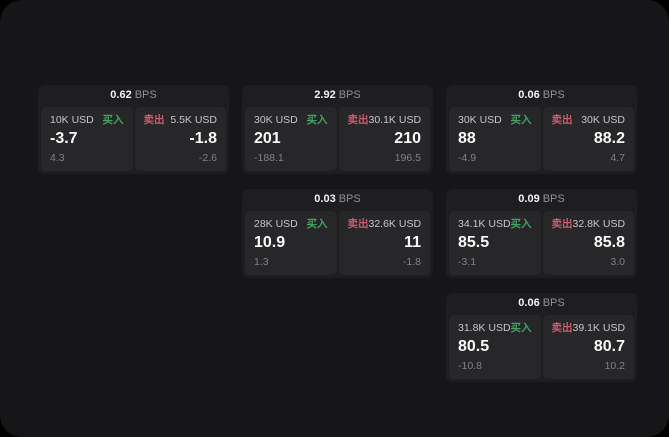 This screenshot has height=437, width=669. I want to click on buy-quote-panel: 34.1K USD 买入 85.5 -3.1, so click(495, 243).